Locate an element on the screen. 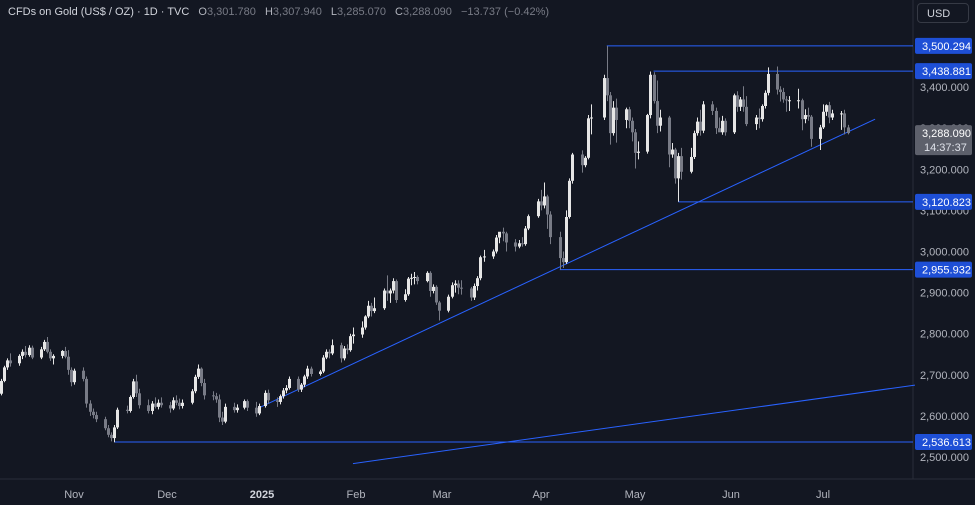  low-label: L is located at coordinates (334, 12).